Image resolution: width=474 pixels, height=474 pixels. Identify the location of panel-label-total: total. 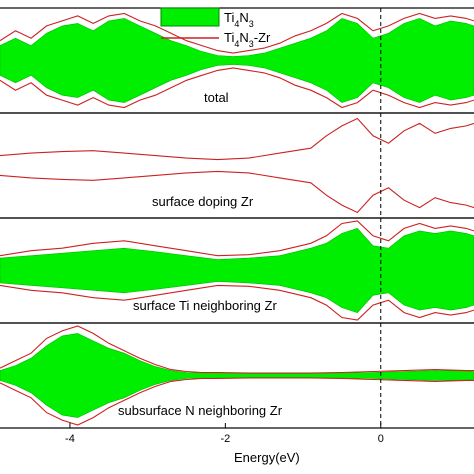
(216, 97).